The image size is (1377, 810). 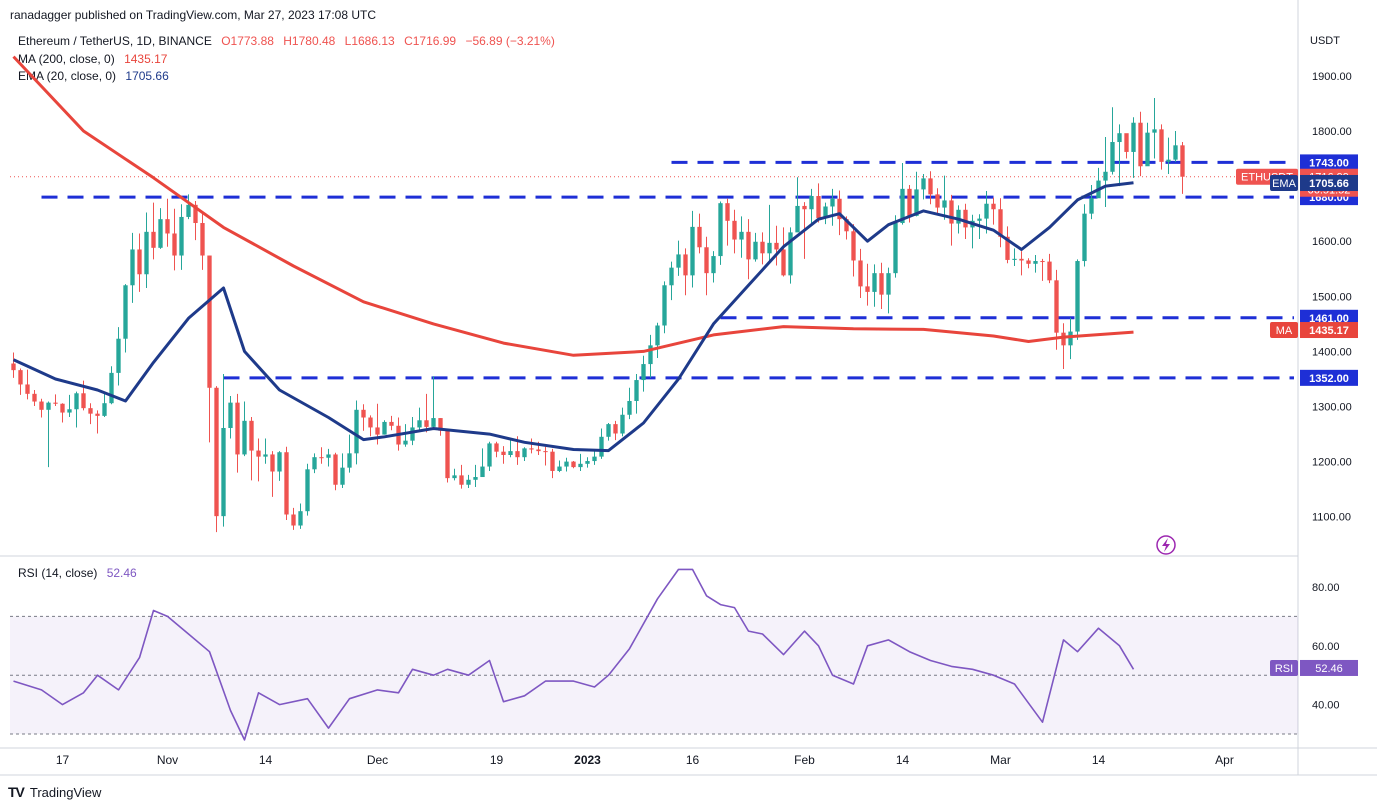 What do you see at coordinates (1332, 352) in the screenshot?
I see `y-tick-label: 1400.00` at bounding box center [1332, 352].